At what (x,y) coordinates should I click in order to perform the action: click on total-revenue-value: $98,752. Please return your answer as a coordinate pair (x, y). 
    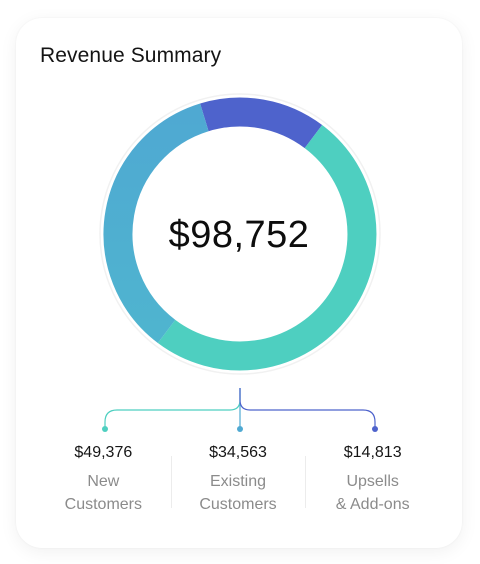
    Looking at the image, I should click on (239, 235).